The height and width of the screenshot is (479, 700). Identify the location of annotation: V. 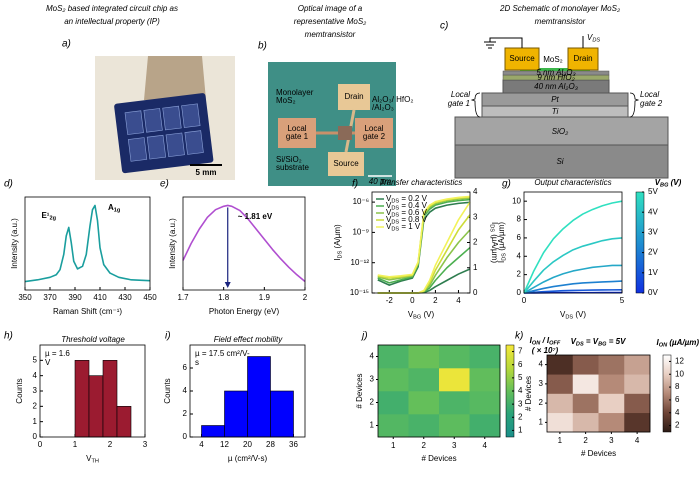
(48, 362).